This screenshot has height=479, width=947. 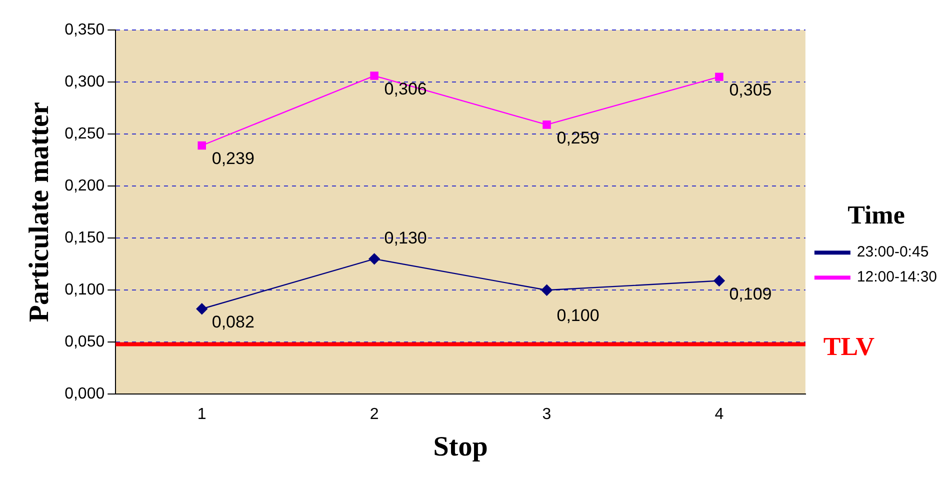 I want to click on y-tick-label: 0,050, so click(x=84, y=342).